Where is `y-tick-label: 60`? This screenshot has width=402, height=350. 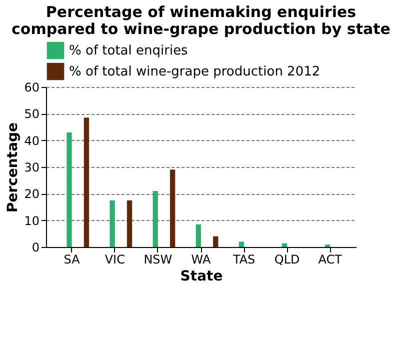 y-tick-label: 60 is located at coordinates (32, 87).